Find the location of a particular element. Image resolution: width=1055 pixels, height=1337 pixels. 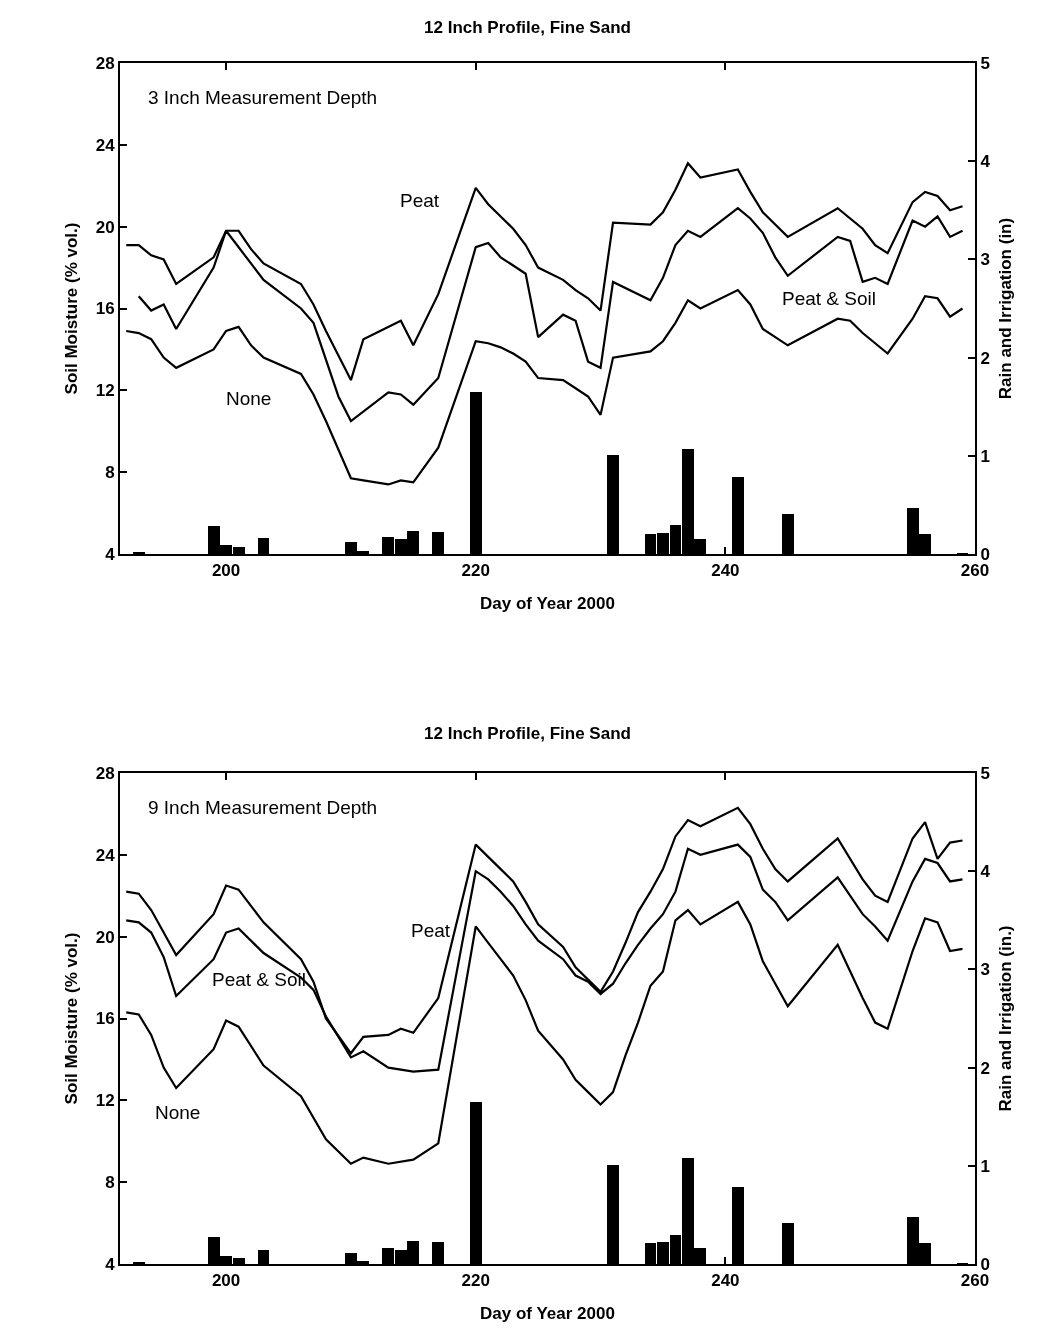

y2-axis-title: Rain and Irrigation (in.) is located at coordinates (1006, 1018).